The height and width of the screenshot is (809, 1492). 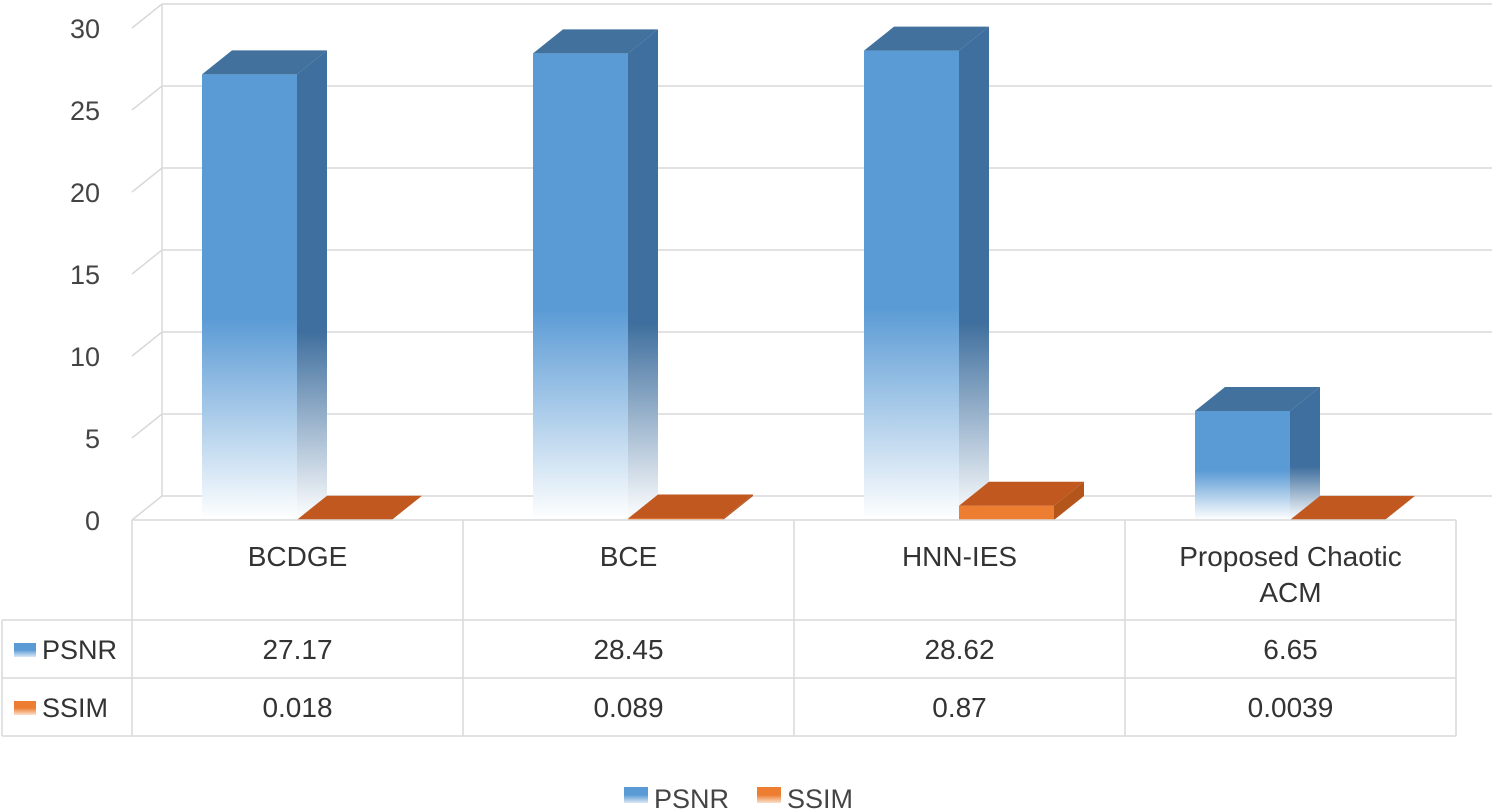 I want to click on y-tick-label: 10, so click(x=85, y=357).